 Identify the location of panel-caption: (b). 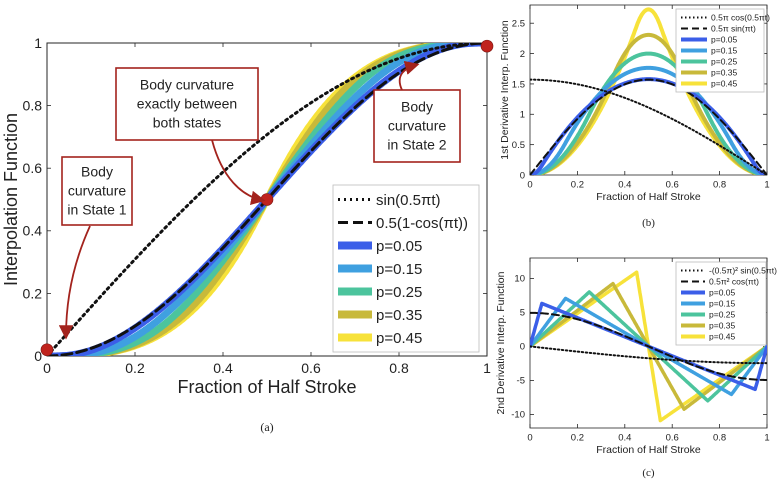
(648, 223).